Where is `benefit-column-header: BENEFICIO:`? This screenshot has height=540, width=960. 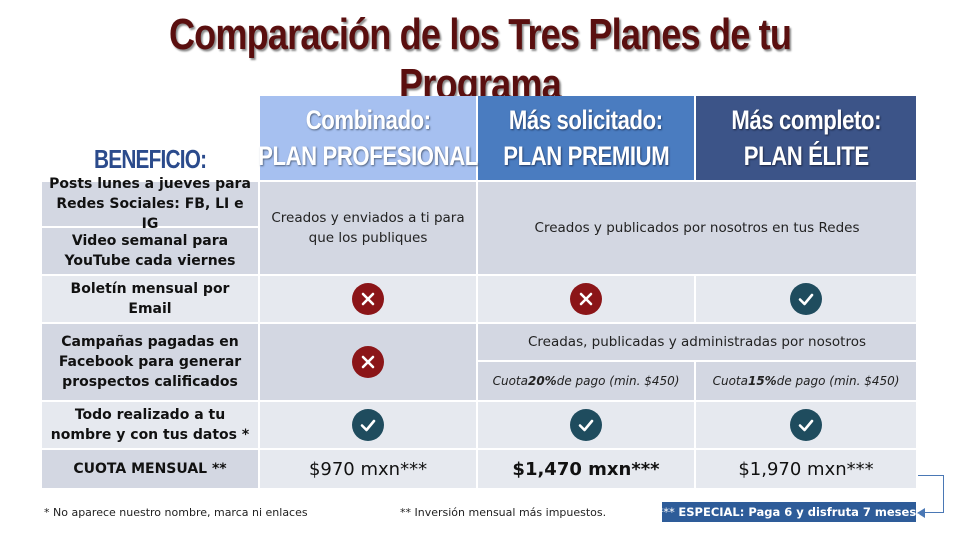
benefit-column-header: BENEFICIO: is located at coordinates (151, 139).